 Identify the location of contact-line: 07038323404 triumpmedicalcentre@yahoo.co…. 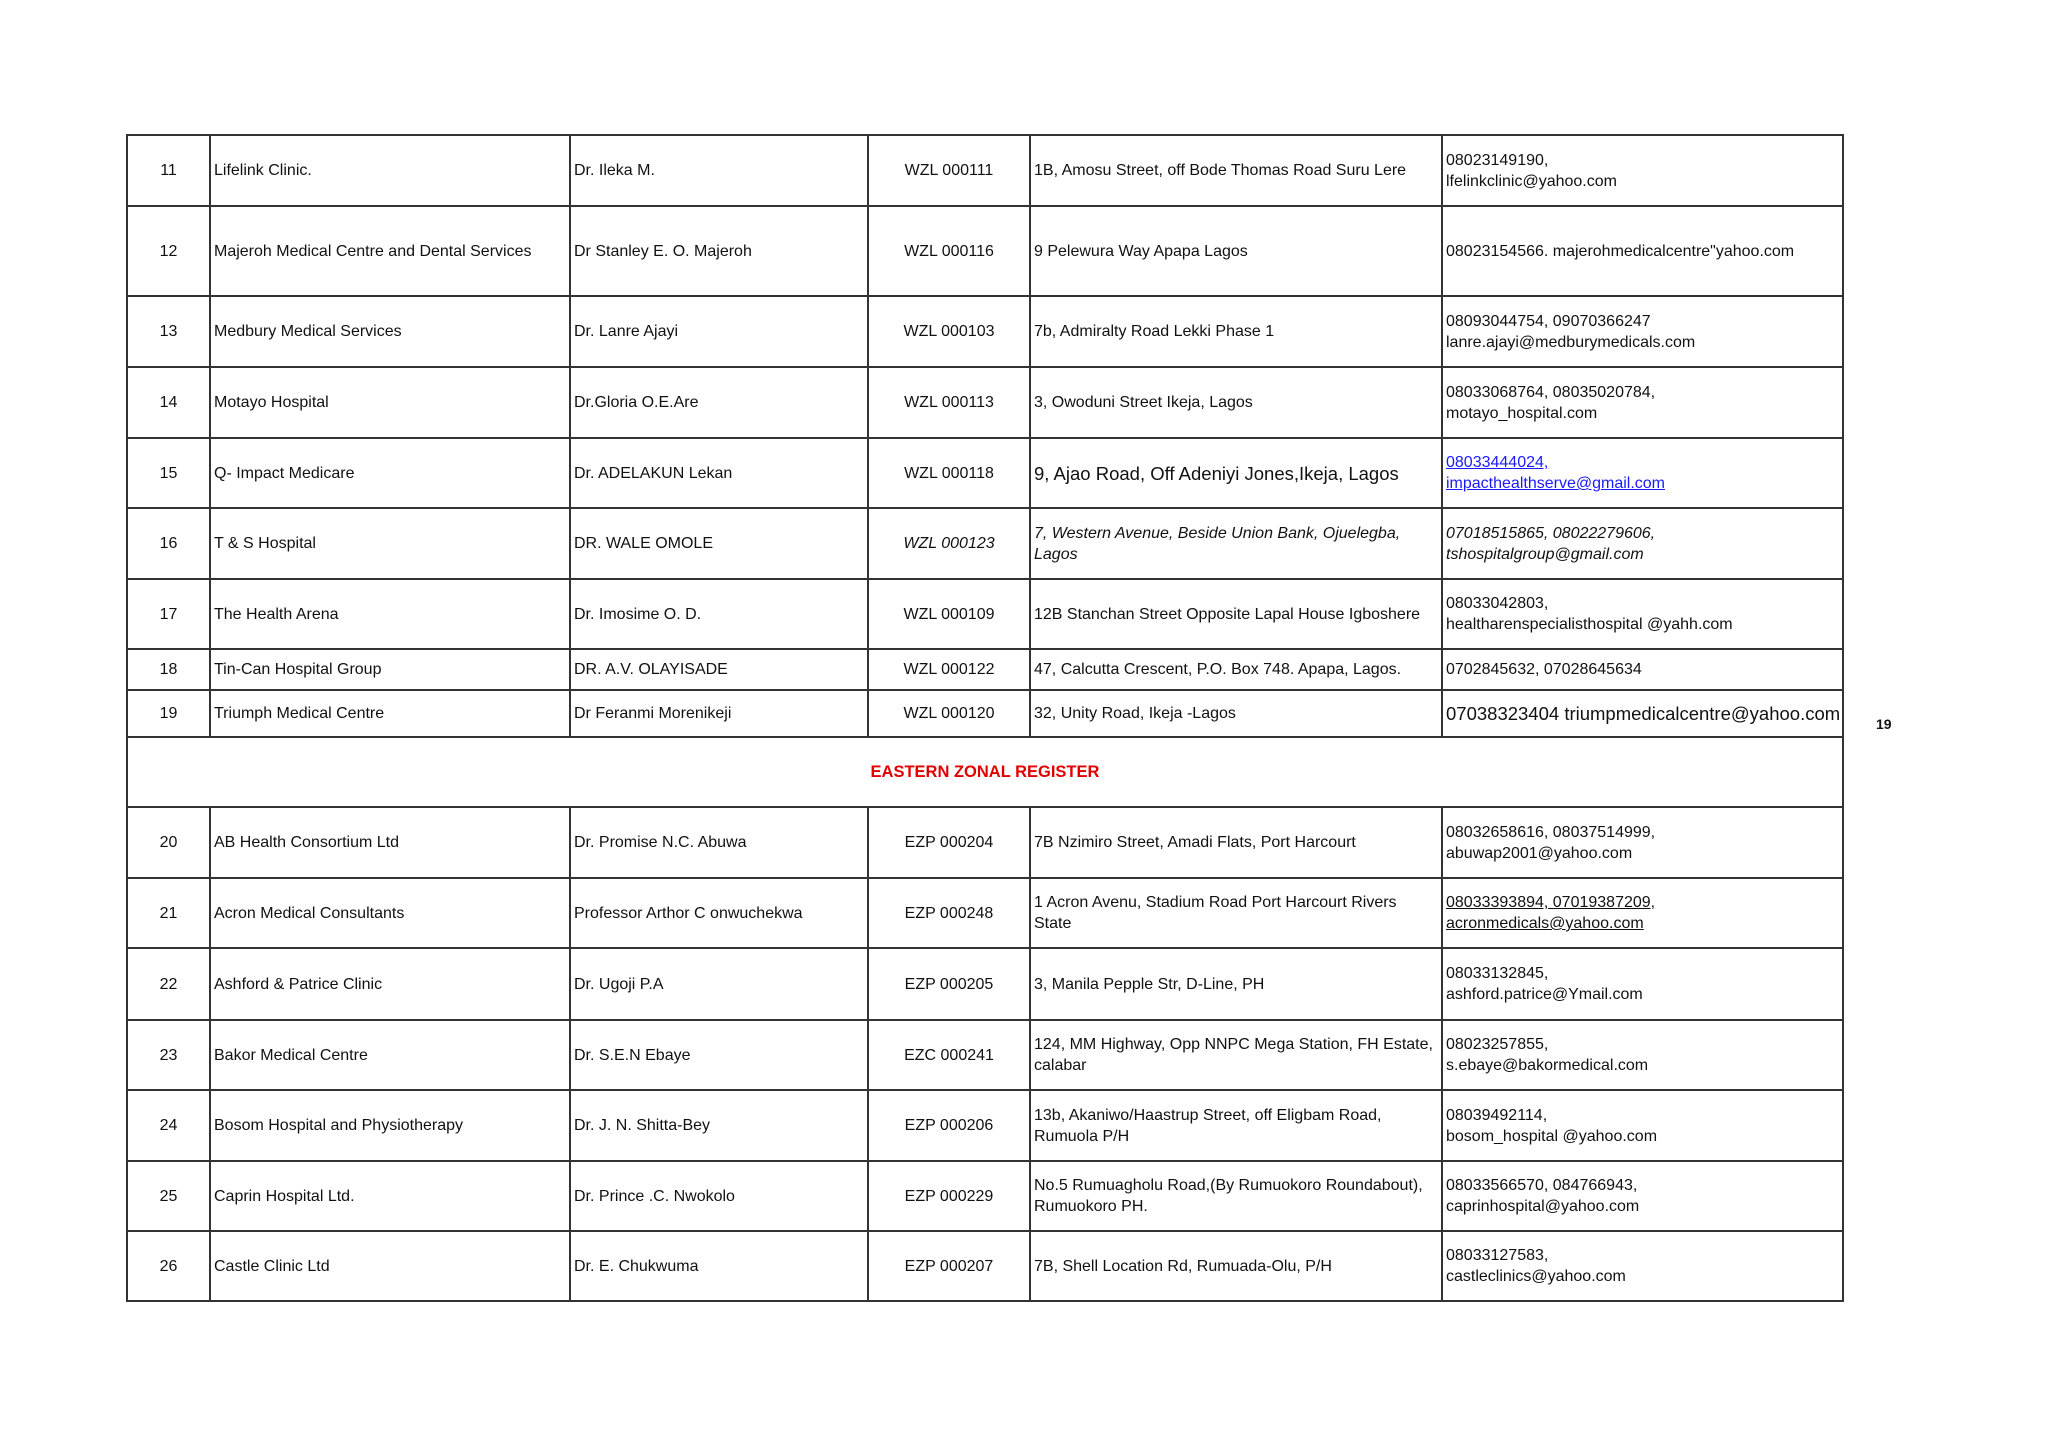
(1643, 713).